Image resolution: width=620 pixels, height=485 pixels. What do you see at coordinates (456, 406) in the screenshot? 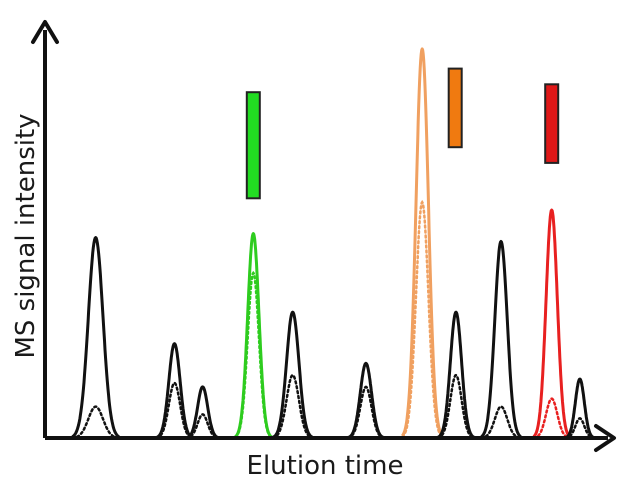
I see `peak-8-dotted-trace` at bounding box center [456, 406].